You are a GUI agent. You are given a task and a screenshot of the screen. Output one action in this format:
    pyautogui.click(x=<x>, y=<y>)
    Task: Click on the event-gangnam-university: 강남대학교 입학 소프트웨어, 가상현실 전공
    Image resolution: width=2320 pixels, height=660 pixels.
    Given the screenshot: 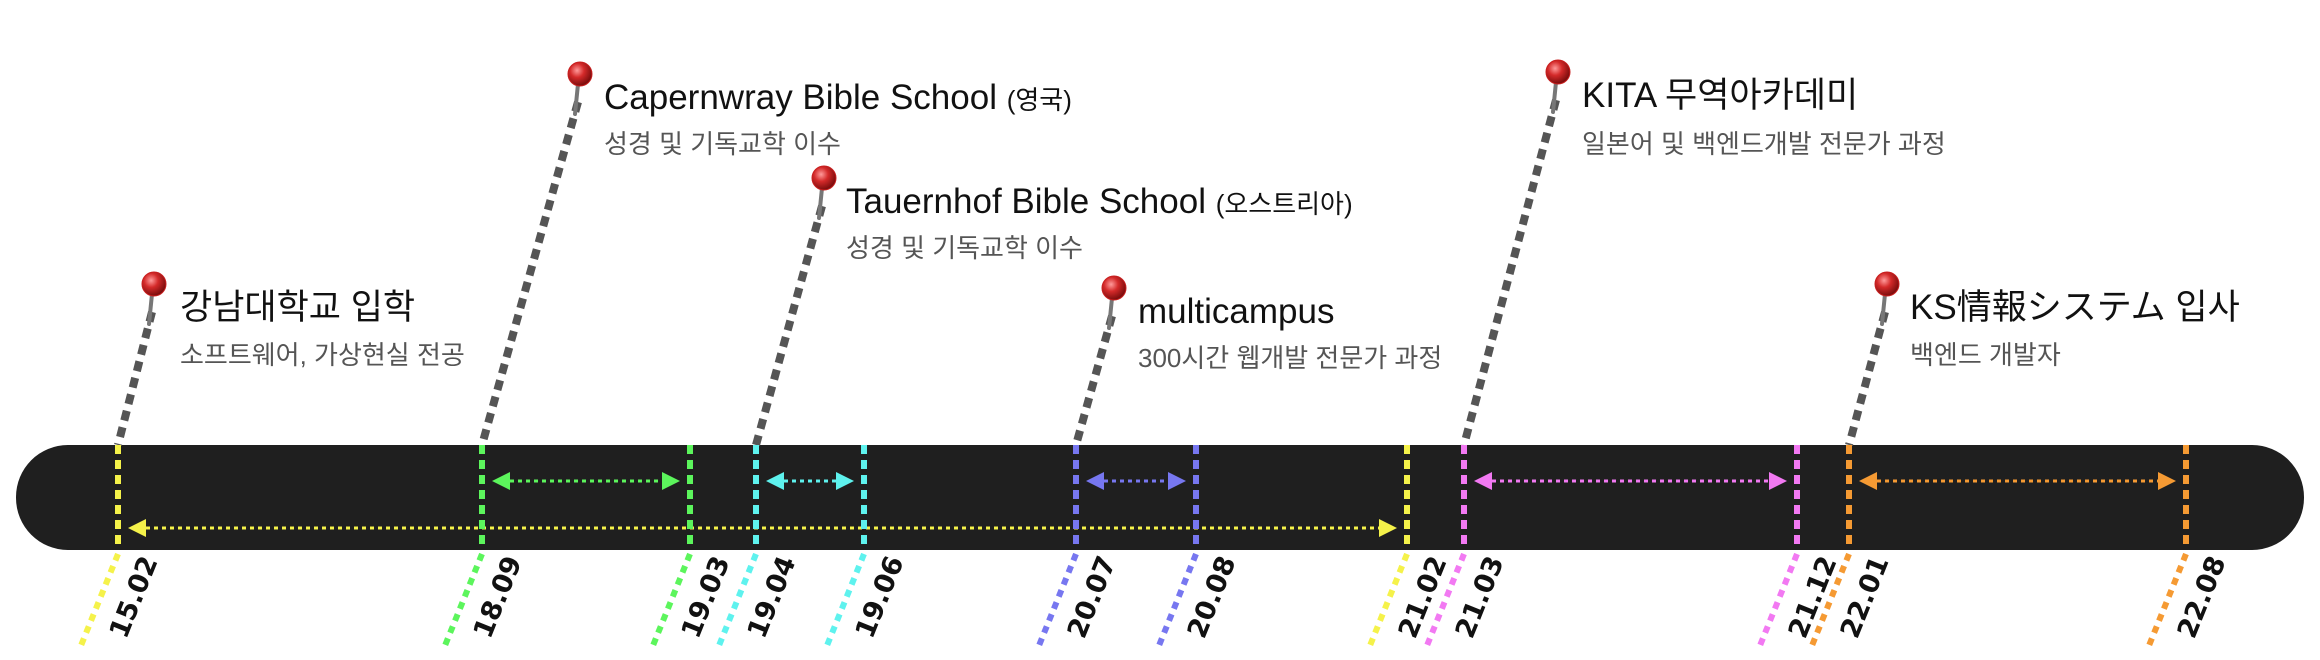 What is the action you would take?
    pyautogui.click(x=303, y=320)
    